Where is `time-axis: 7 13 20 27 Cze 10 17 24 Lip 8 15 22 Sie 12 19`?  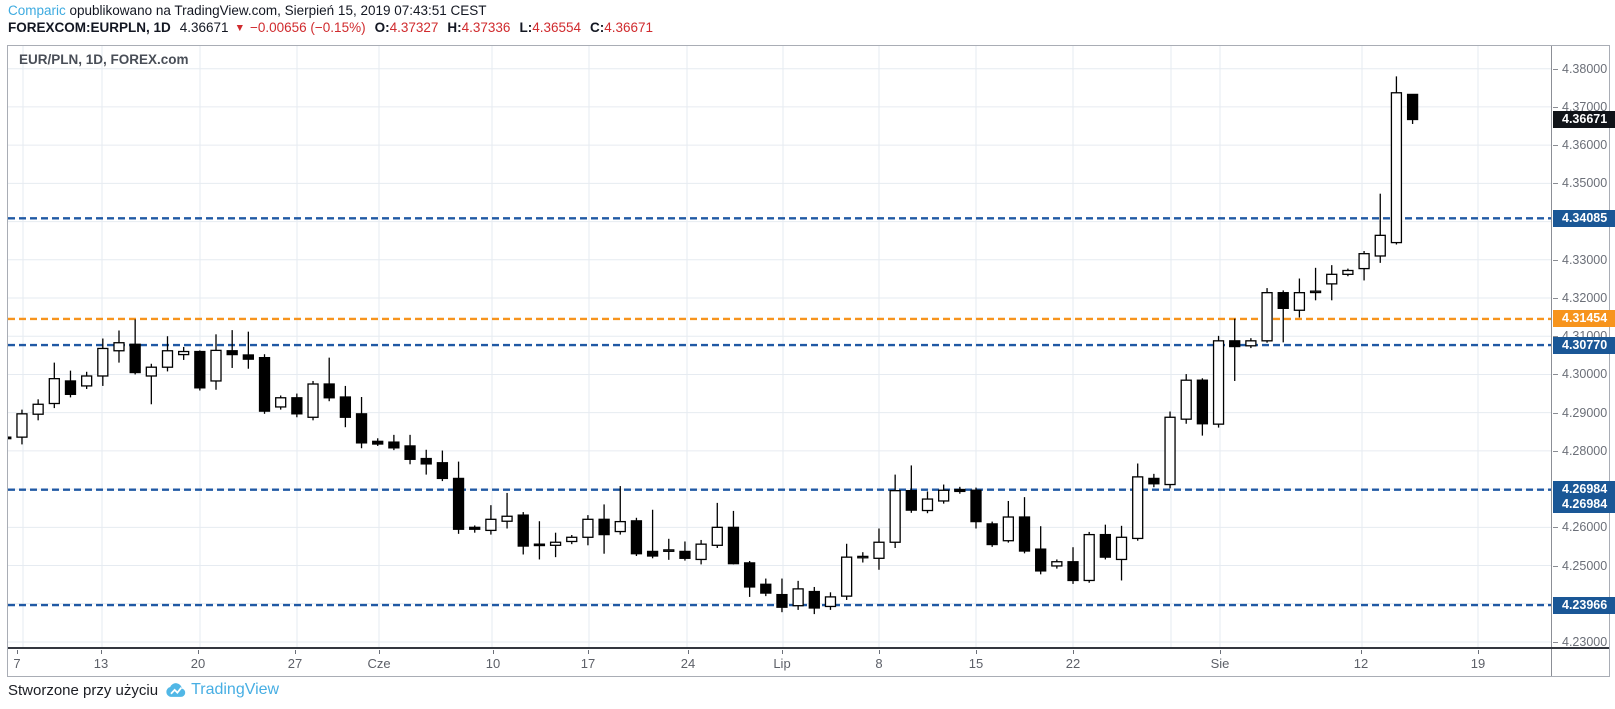 time-axis: 7 13 20 27 Cze 10 17 24 Lip 8 15 22 Sie 12 19 is located at coordinates (779, 661).